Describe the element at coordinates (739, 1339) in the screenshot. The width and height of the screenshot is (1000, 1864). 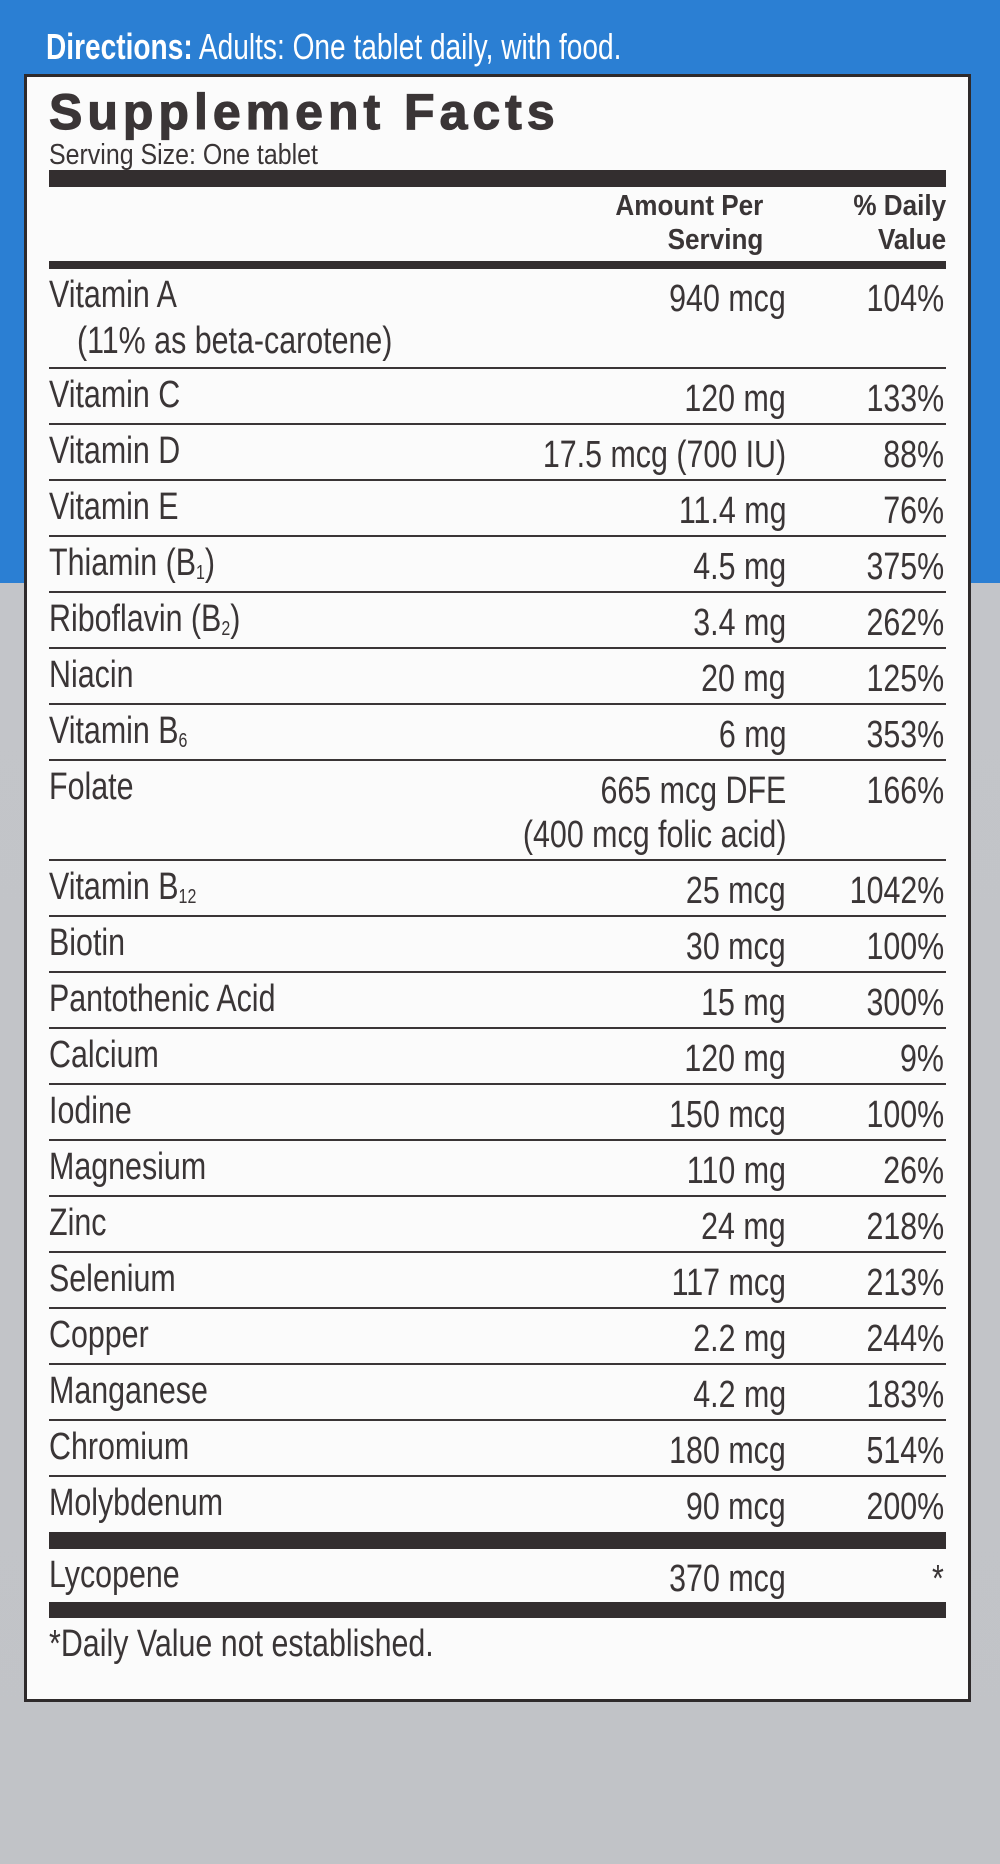
I see `amount-per-serving: 2.2 mg` at that location.